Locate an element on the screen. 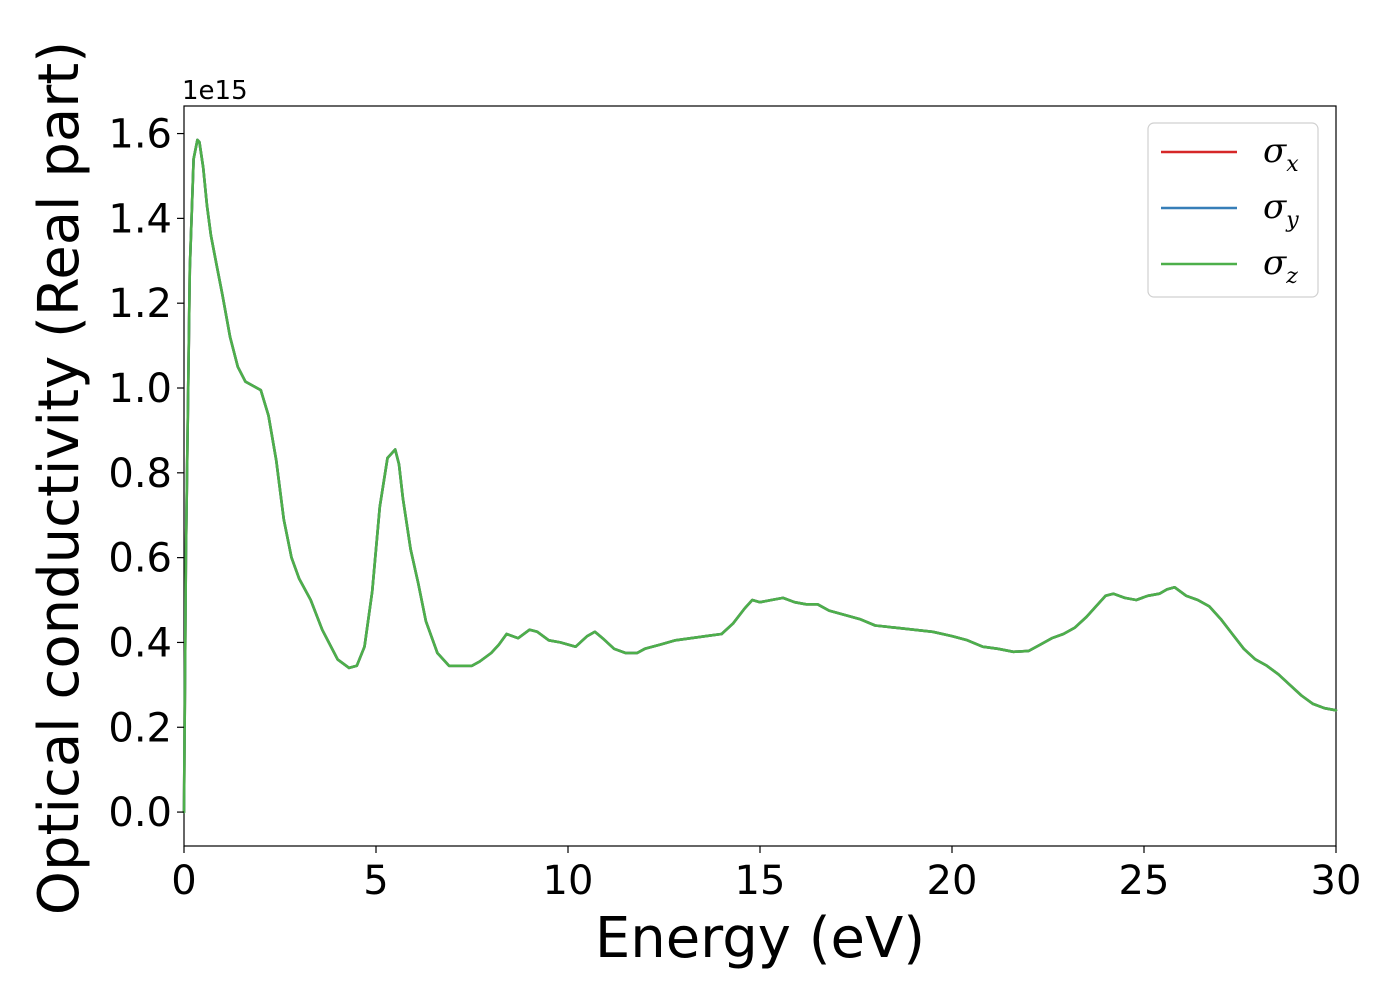 The width and height of the screenshot is (1400, 1000). y-tick-label: 1.4 is located at coordinates (140, 219).